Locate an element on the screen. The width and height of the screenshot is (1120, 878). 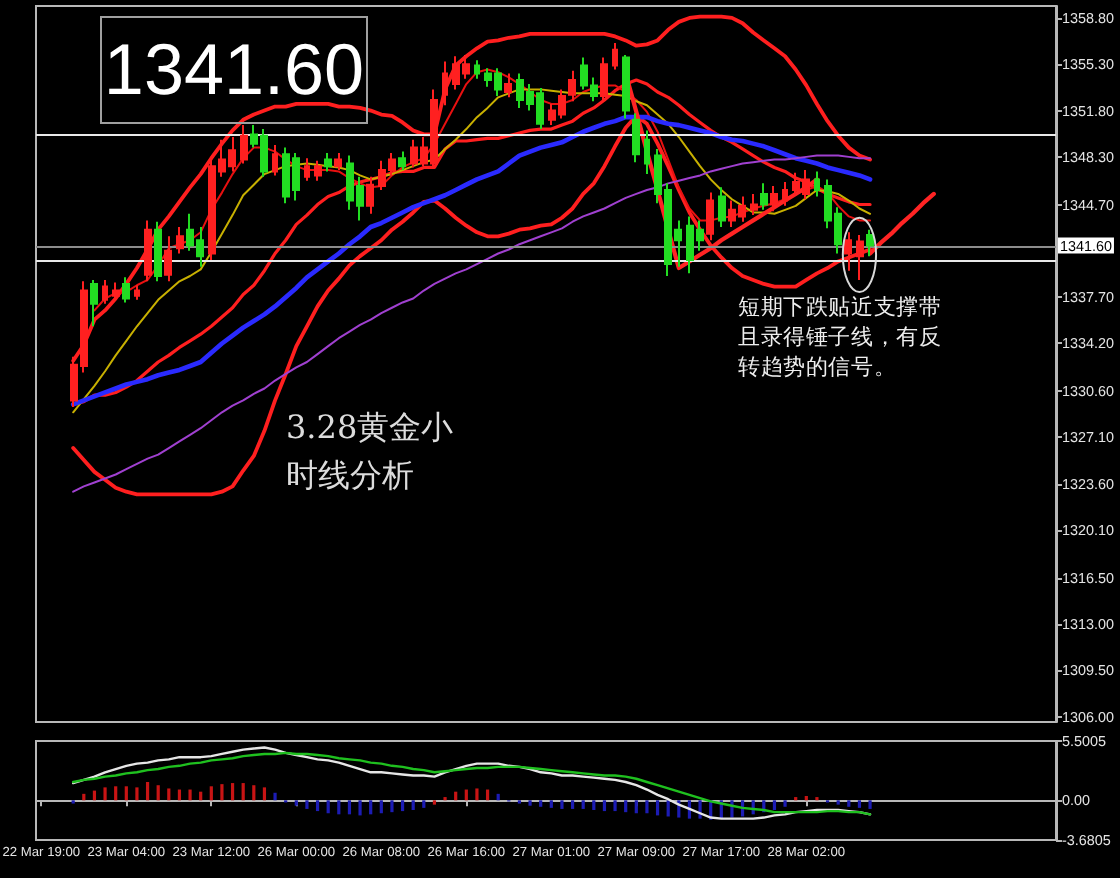
annotation: 3.28黄金小时线分析 is located at coordinates (371, 452).